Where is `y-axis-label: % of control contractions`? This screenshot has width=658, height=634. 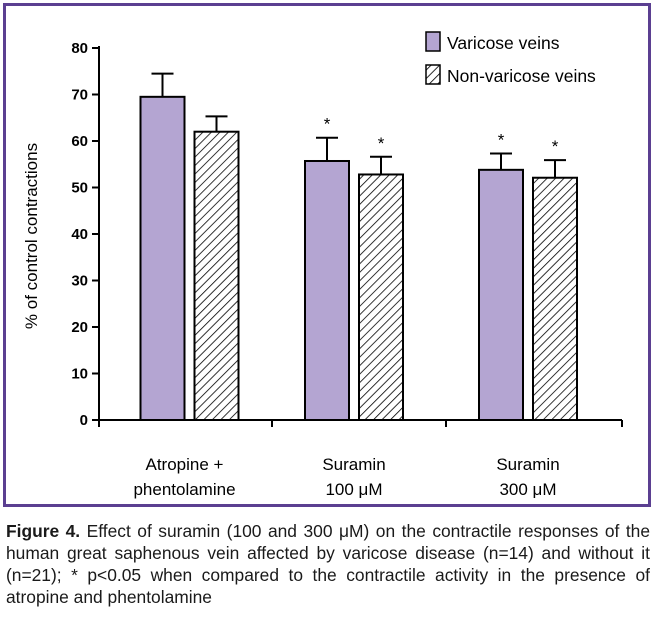 y-axis-label: % of control contractions is located at coordinates (31, 236).